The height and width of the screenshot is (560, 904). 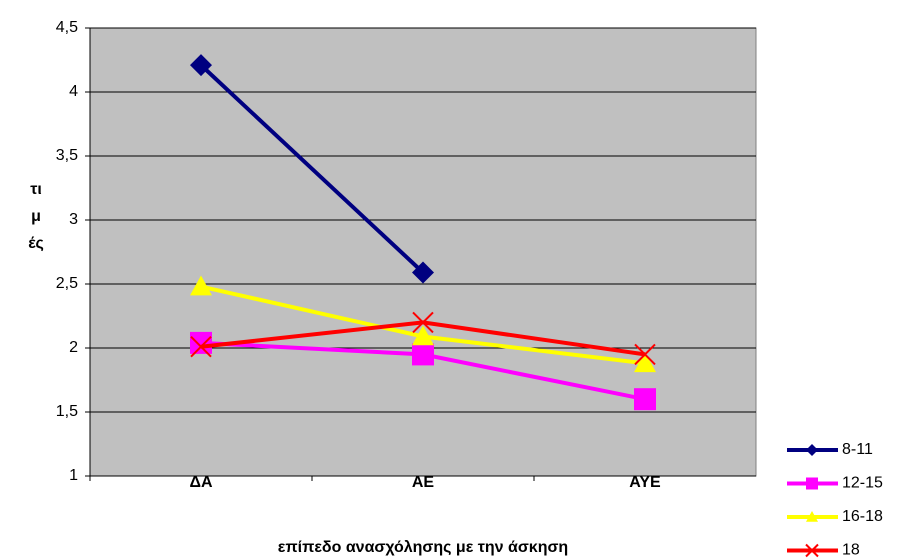 What do you see at coordinates (857, 449) in the screenshot?
I see `legend-label: 8-11` at bounding box center [857, 449].